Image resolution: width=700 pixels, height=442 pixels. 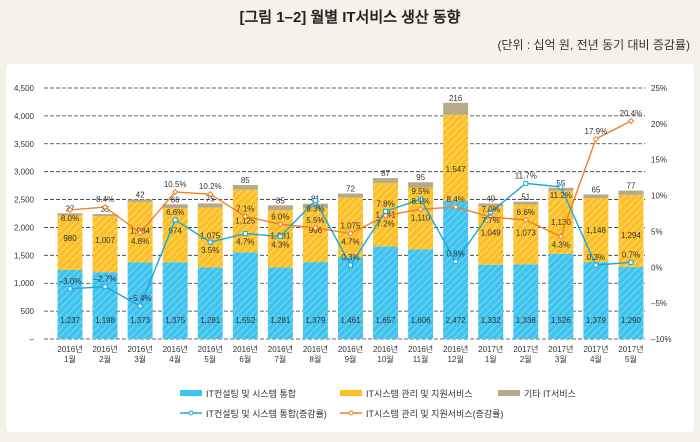 What do you see at coordinates (385, 173) in the screenshot?
I see `data-label: 87` at bounding box center [385, 173].